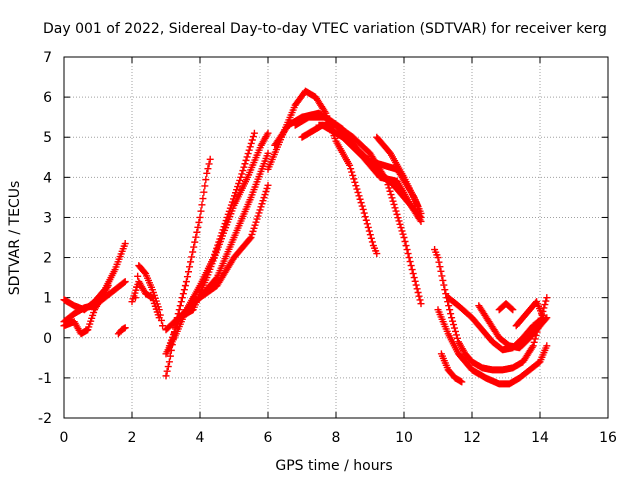 The height and width of the screenshot is (480, 640). Describe the element at coordinates (513, 327) in the screenshot. I see `series-track-v` at that location.